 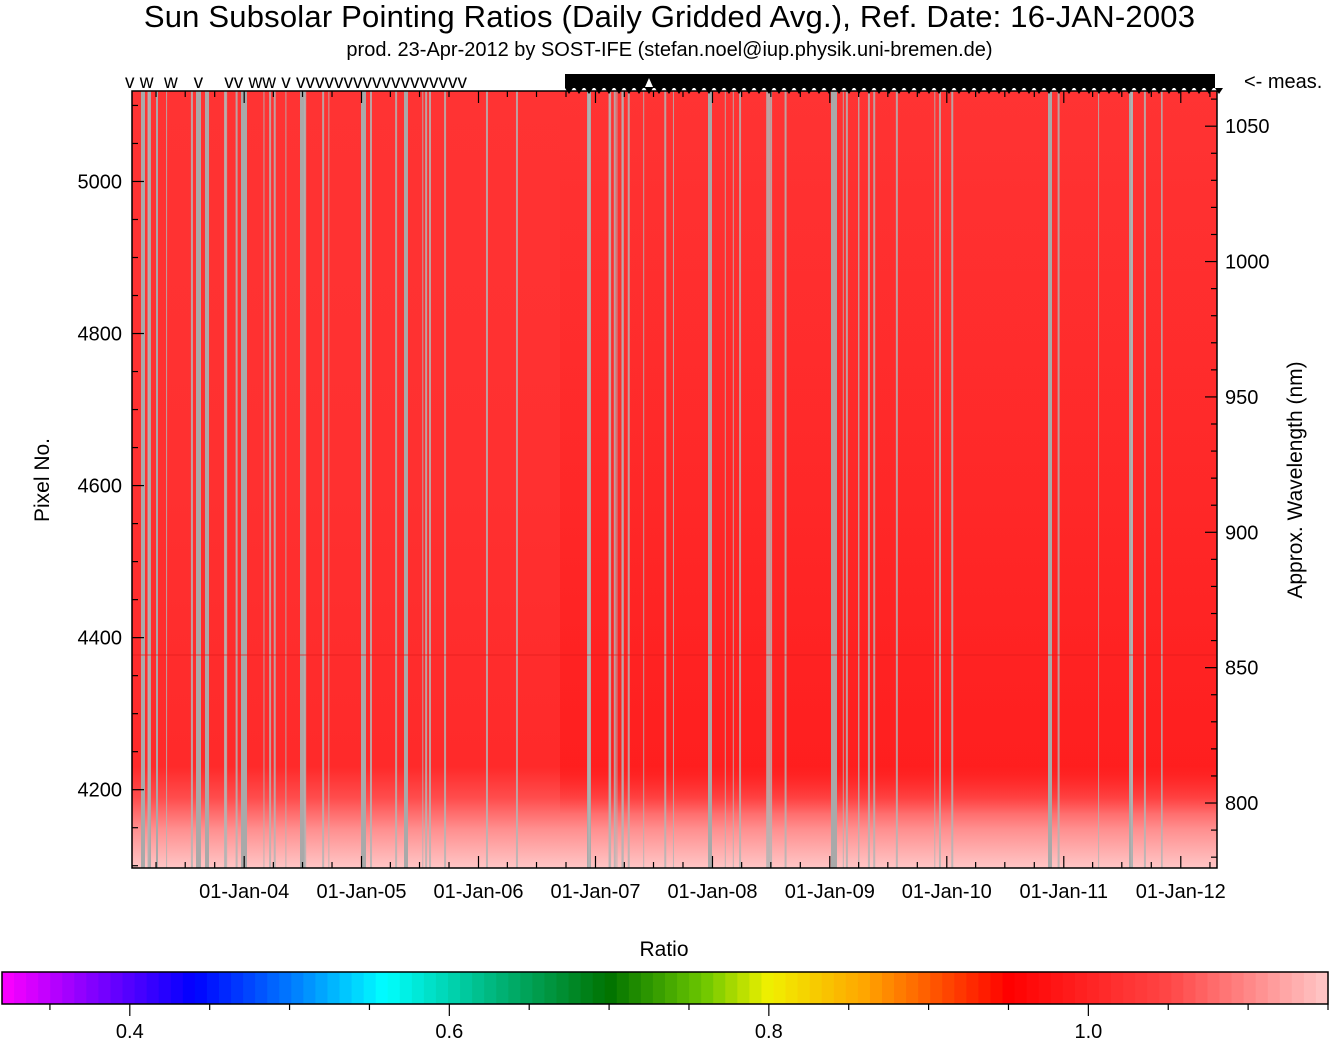 What do you see at coordinates (100, 639) in the screenshot?
I see `y-left-tick-label: 4400` at bounding box center [100, 639].